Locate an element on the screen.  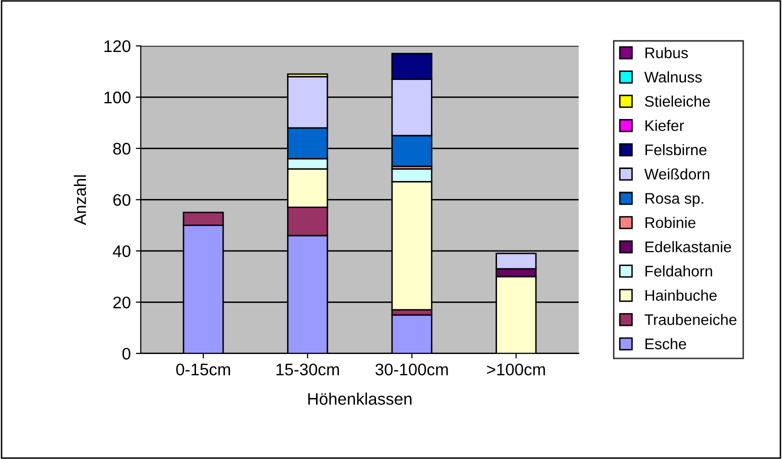
legend-label: Weißdorn is located at coordinates (677, 174).